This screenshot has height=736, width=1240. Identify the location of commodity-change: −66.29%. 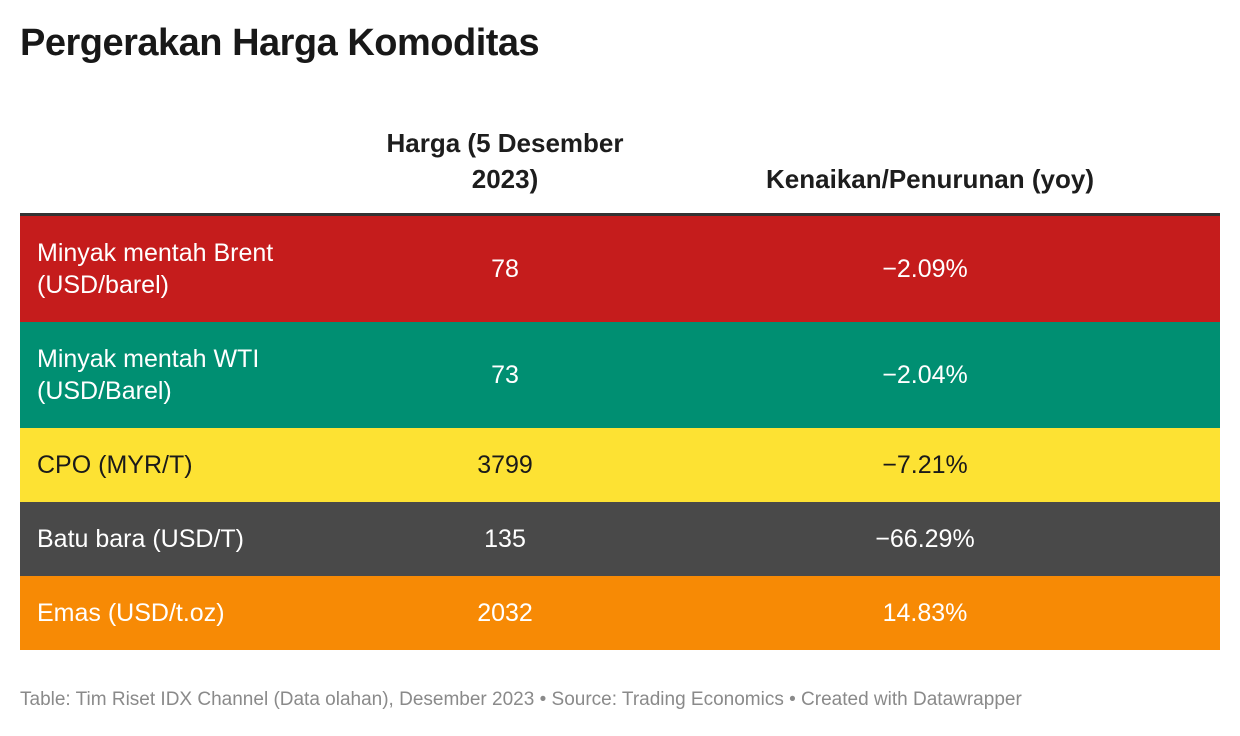
(925, 538).